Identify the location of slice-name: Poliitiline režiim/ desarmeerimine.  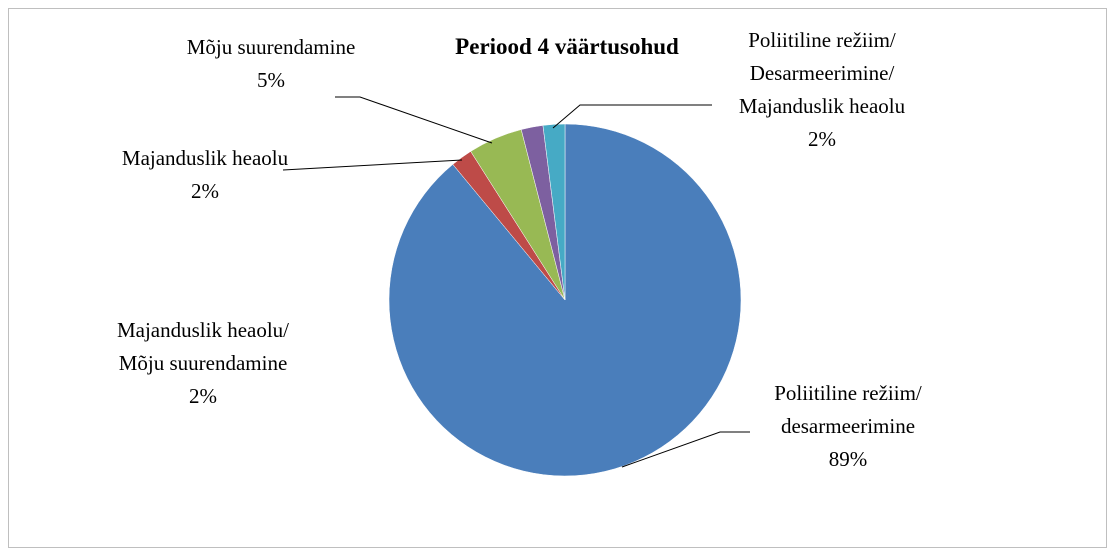
(848, 409).